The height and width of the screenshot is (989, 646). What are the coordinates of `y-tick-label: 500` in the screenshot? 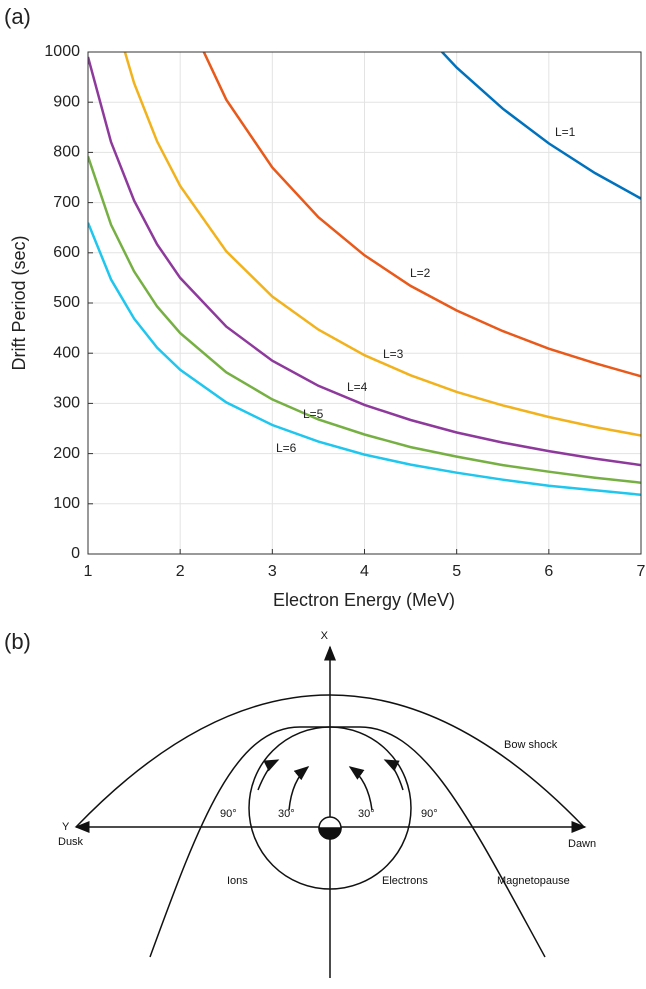 It's located at (66, 302).